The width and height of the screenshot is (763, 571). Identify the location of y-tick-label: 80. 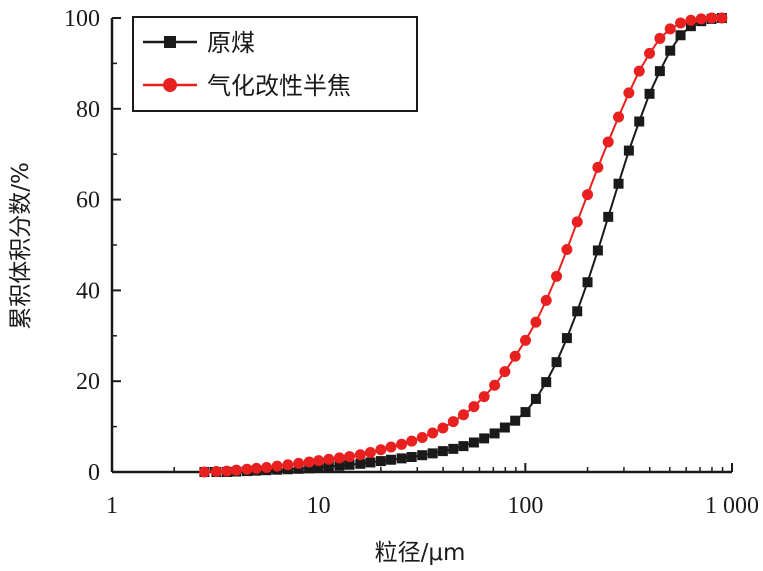
(88, 110).